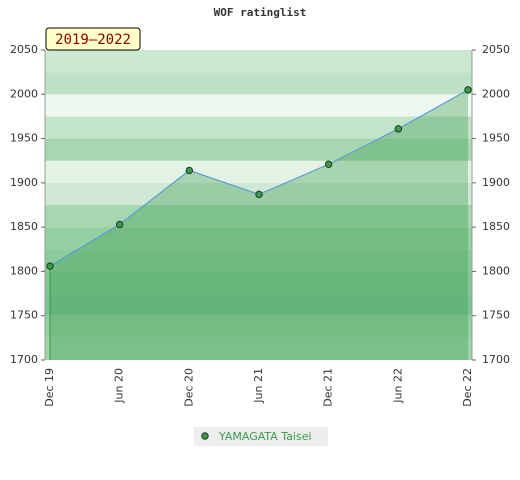 The image size is (520, 480). Describe the element at coordinates (496, 270) in the screenshot. I see `y2-tick-label: 1800` at that location.